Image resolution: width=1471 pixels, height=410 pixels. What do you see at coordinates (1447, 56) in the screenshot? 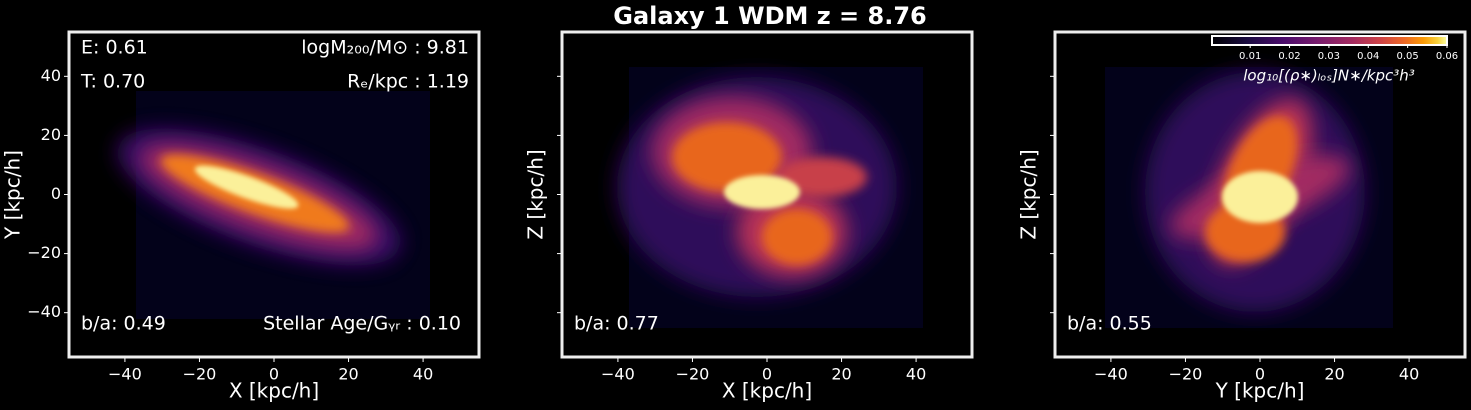
I see `colorbar-tick-label: 0.06` at bounding box center [1447, 56].